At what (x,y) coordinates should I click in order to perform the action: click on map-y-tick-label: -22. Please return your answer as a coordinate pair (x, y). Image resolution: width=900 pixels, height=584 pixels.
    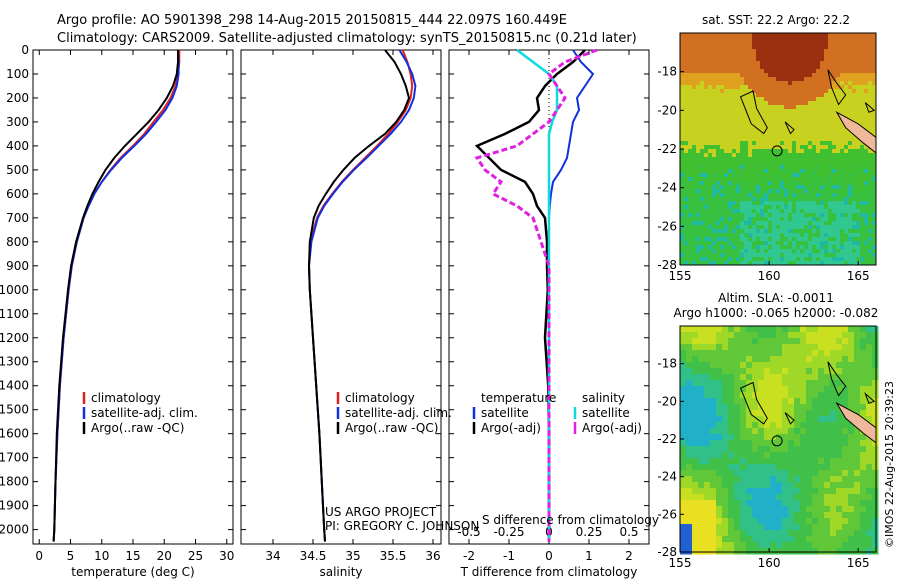
    Looking at the image, I should click on (667, 149).